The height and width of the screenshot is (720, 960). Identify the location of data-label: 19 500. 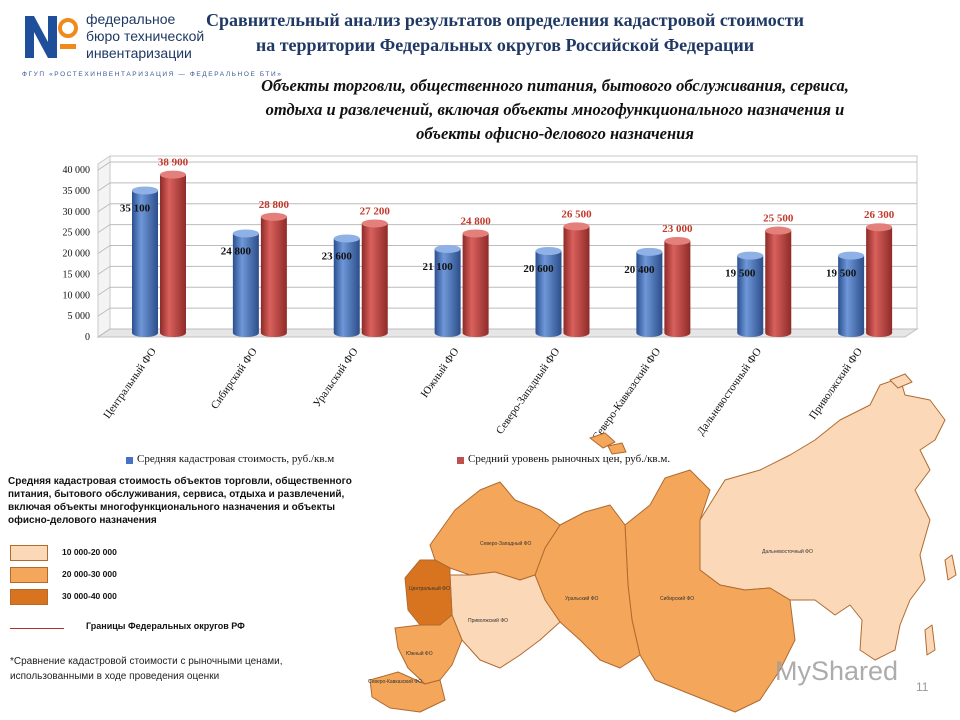
(740, 274).